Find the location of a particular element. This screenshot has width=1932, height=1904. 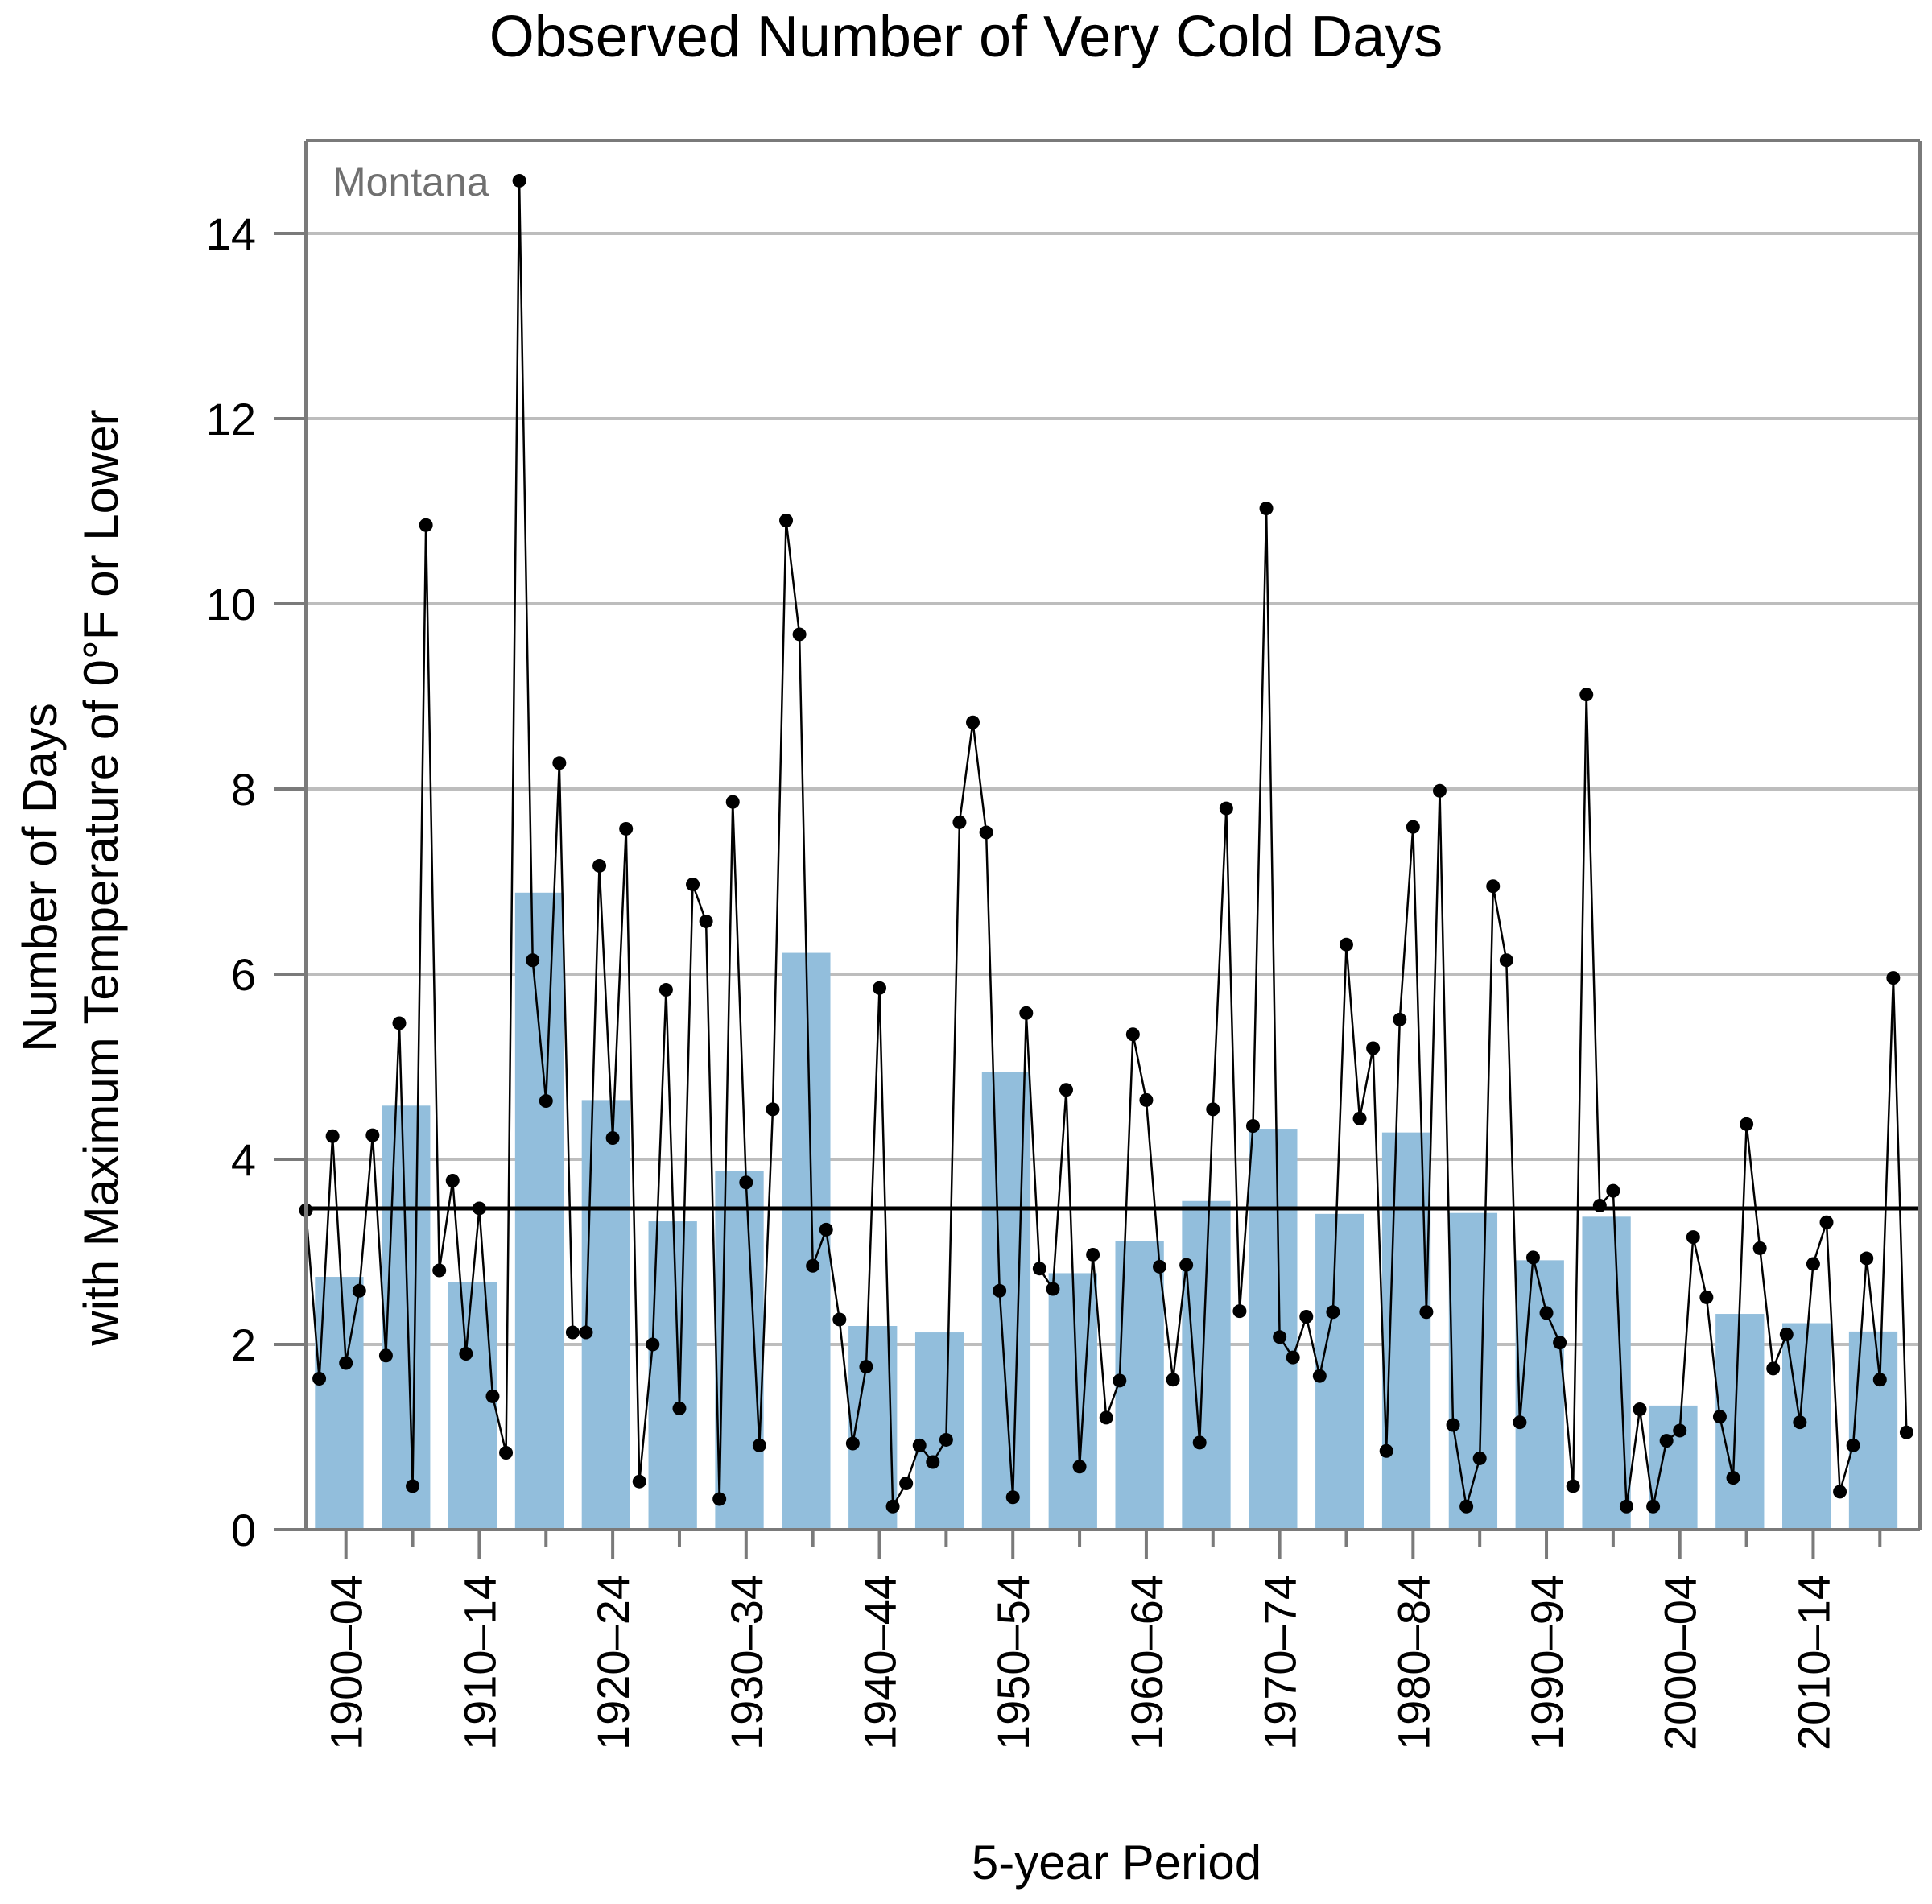

annual-point-1989 is located at coordinates (1506, 960).